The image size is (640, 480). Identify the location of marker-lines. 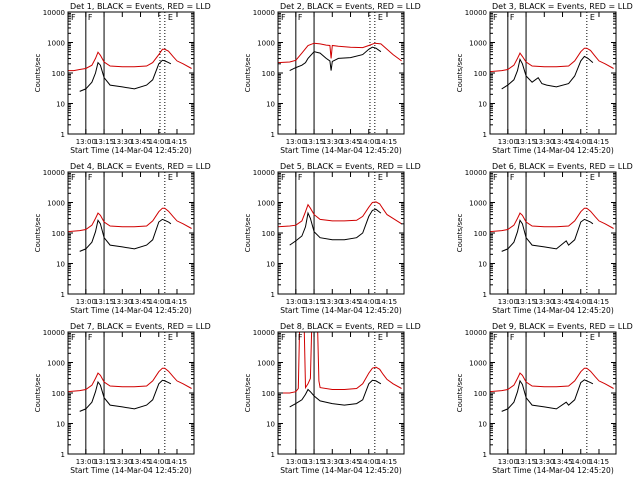
(335, 233).